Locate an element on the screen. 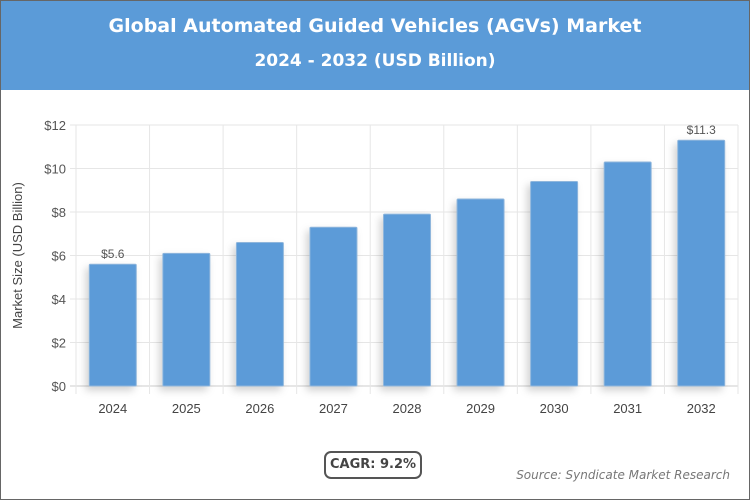 This screenshot has width=750, height=500. x-tick-label: 2030 is located at coordinates (554, 408).